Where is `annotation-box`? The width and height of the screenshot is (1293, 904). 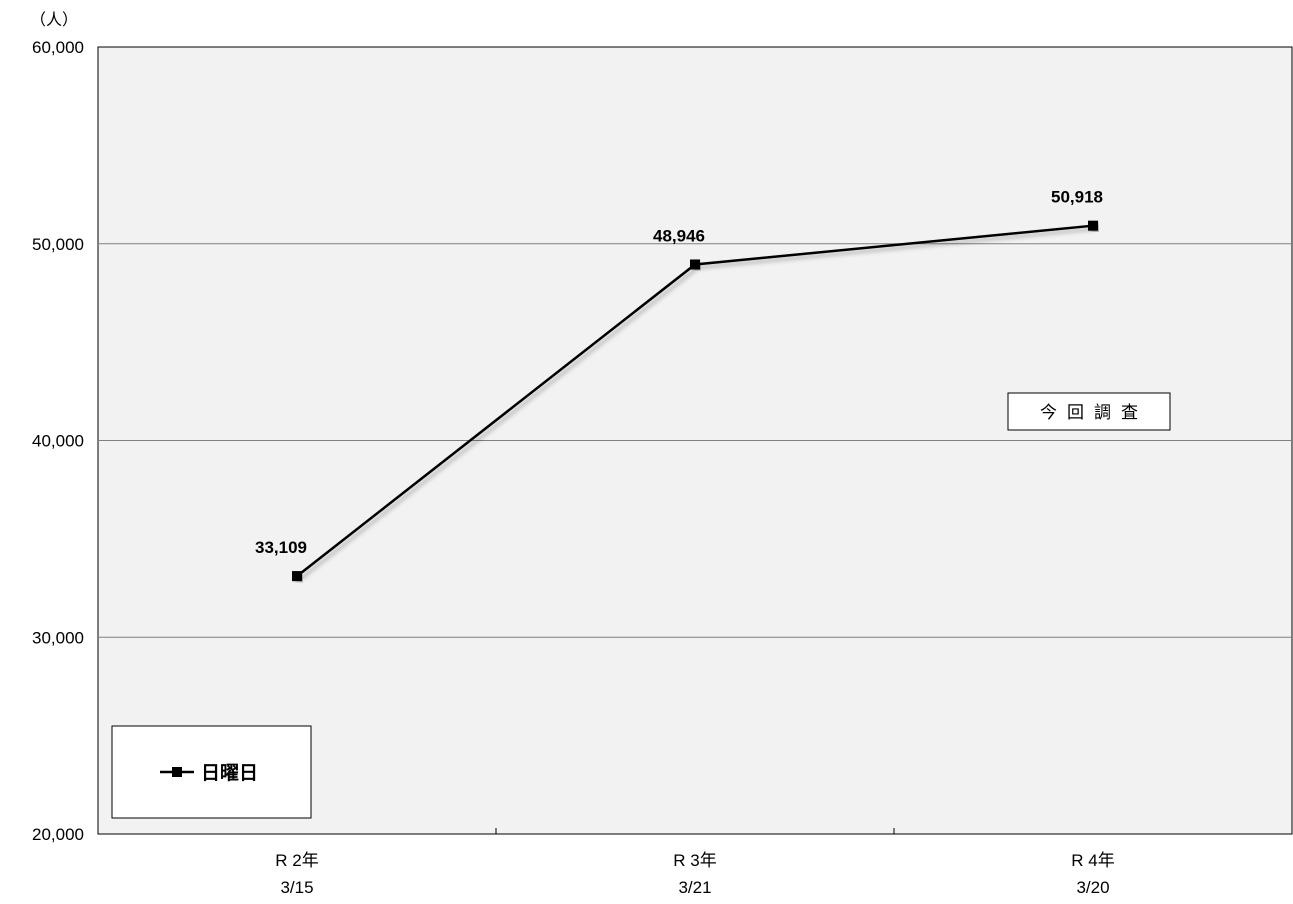
annotation-box is located at coordinates (1089, 411).